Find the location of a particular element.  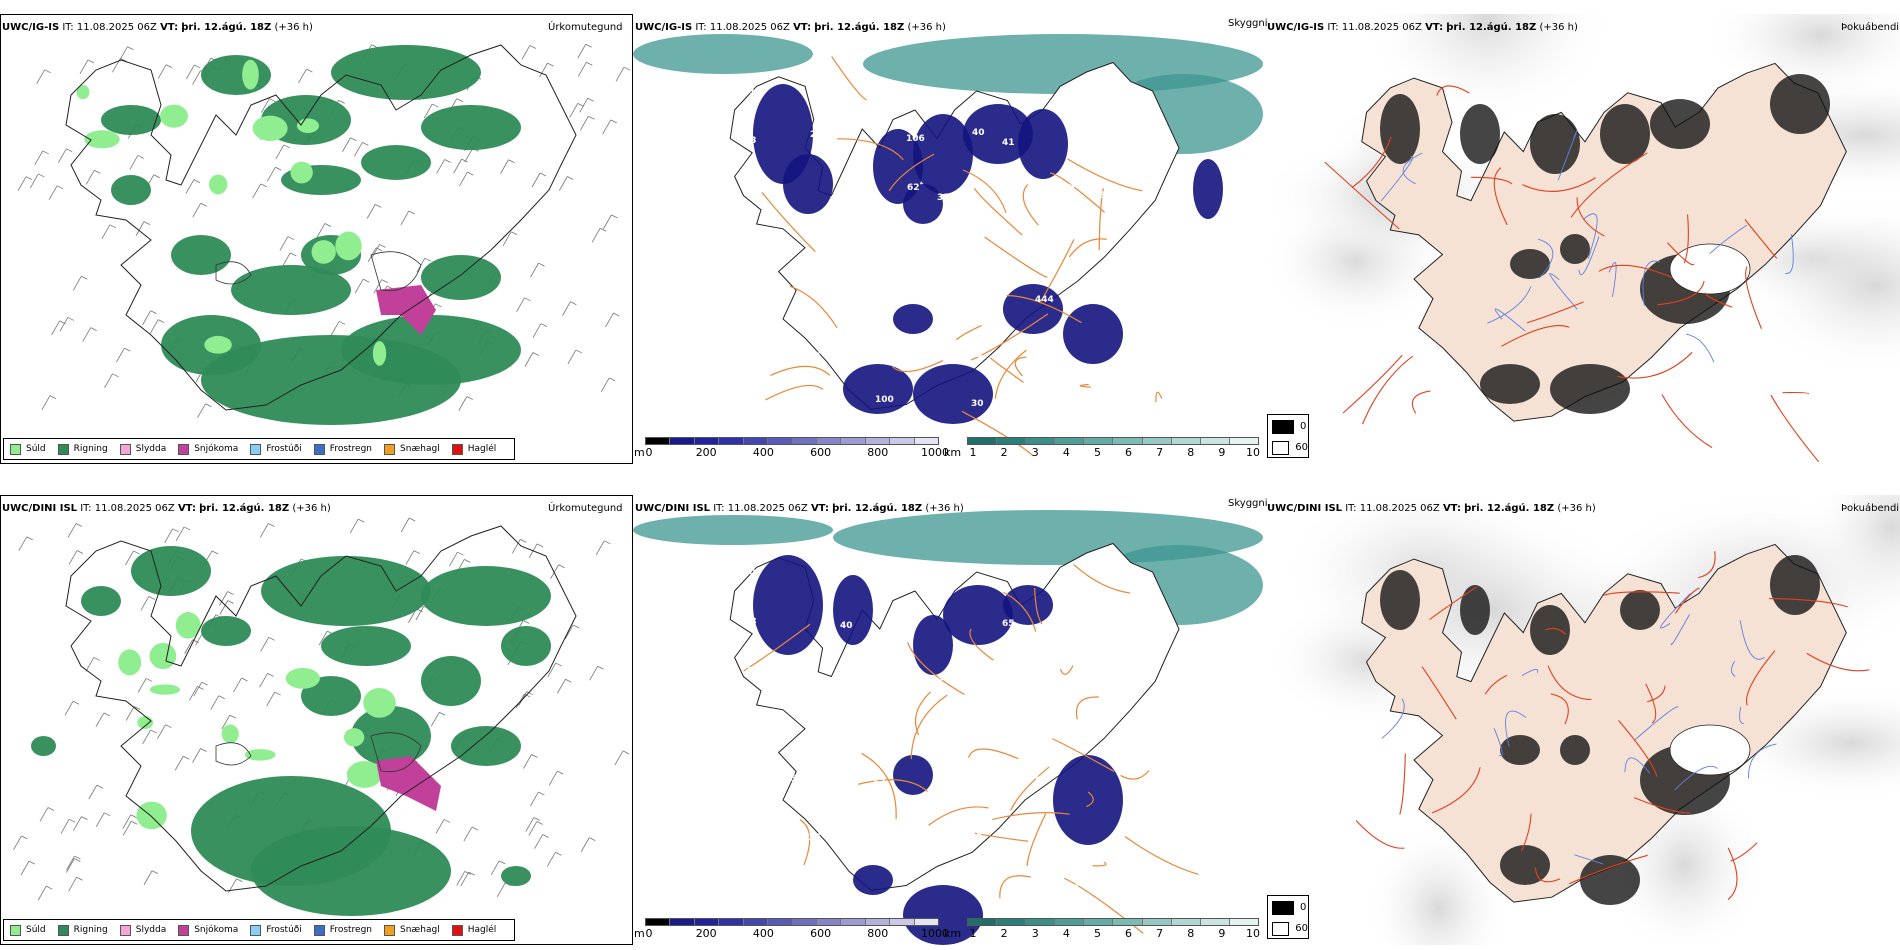

it-label: IT: is located at coordinates (701, 27).